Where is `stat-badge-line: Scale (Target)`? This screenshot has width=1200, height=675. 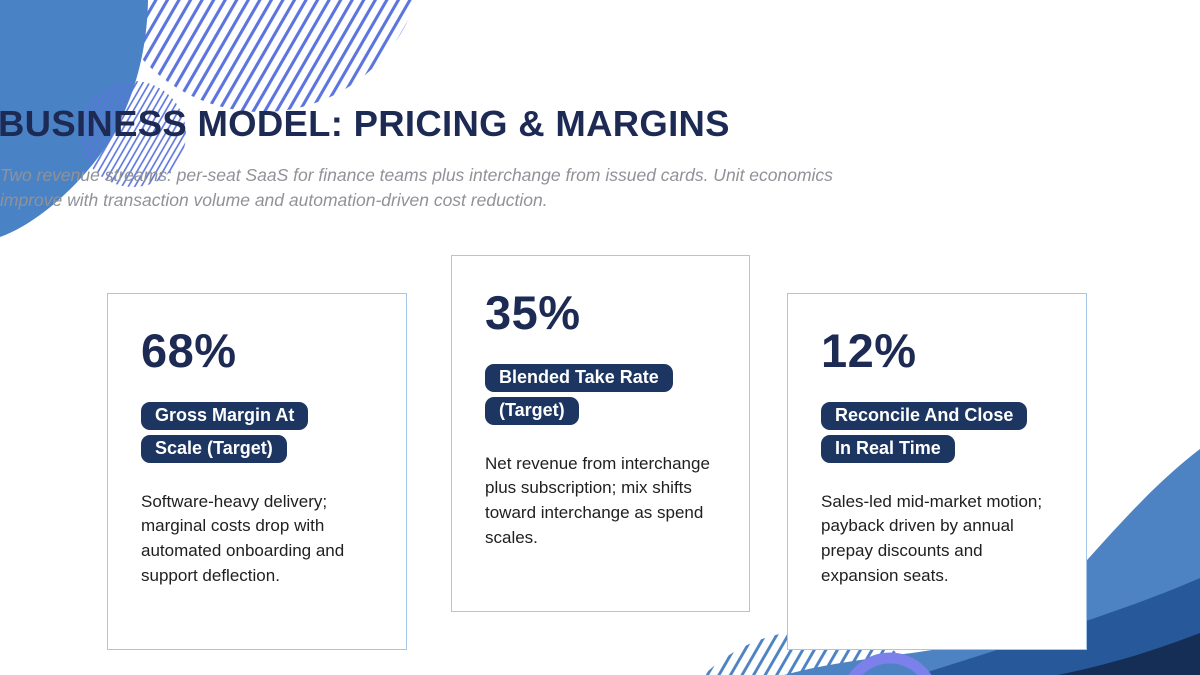
stat-badge-line: Scale (Target) is located at coordinates (214, 448).